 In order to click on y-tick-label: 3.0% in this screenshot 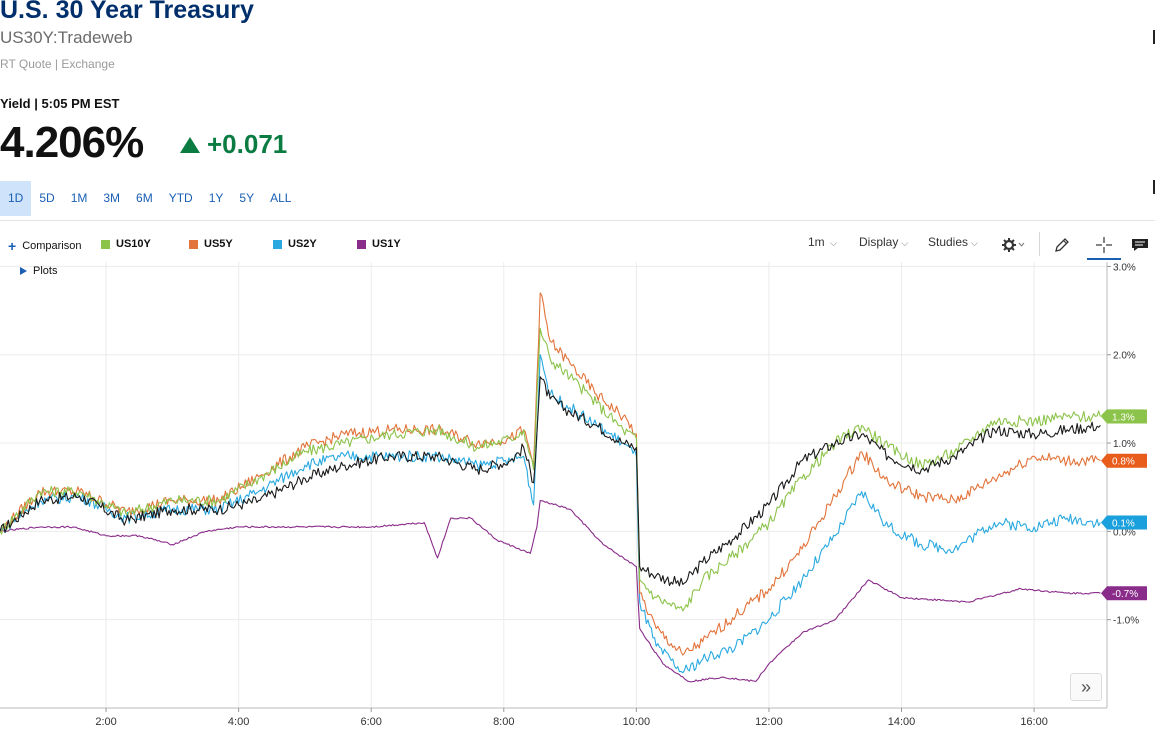, I will do `click(1124, 267)`.